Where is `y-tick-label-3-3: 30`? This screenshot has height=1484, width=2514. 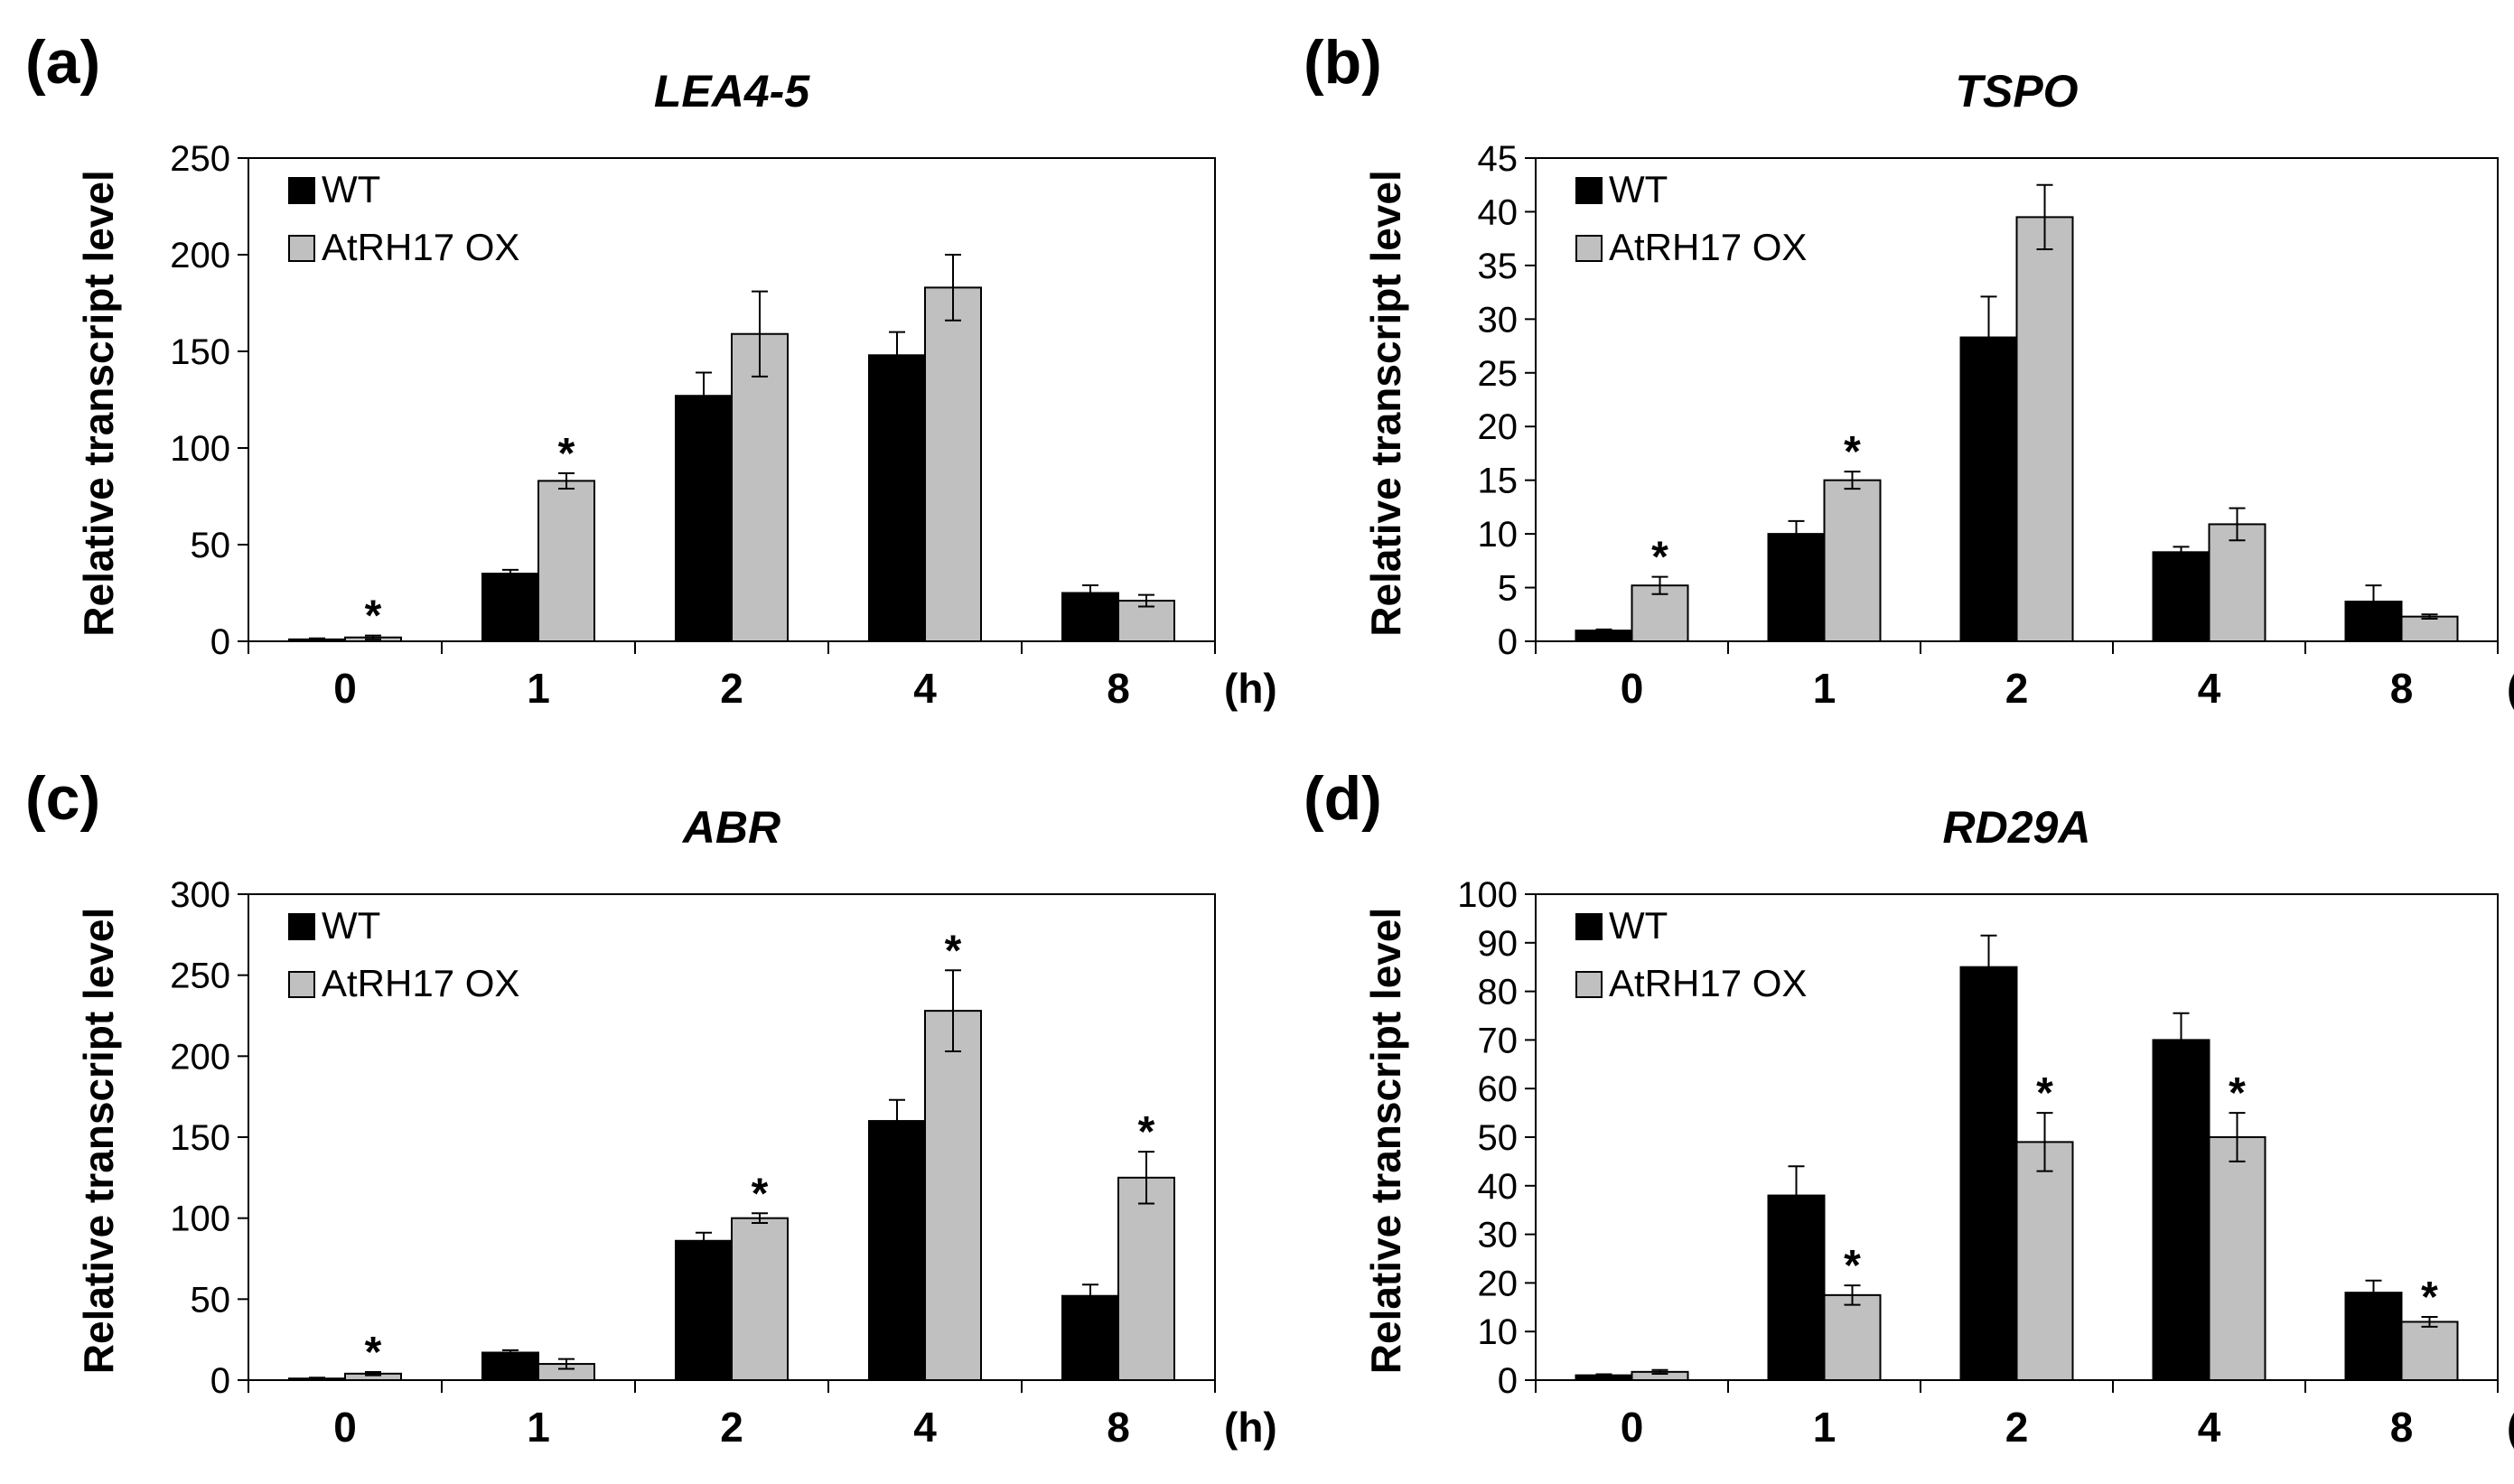
y-tick-label-3-3: 30 is located at coordinates (1498, 1235).